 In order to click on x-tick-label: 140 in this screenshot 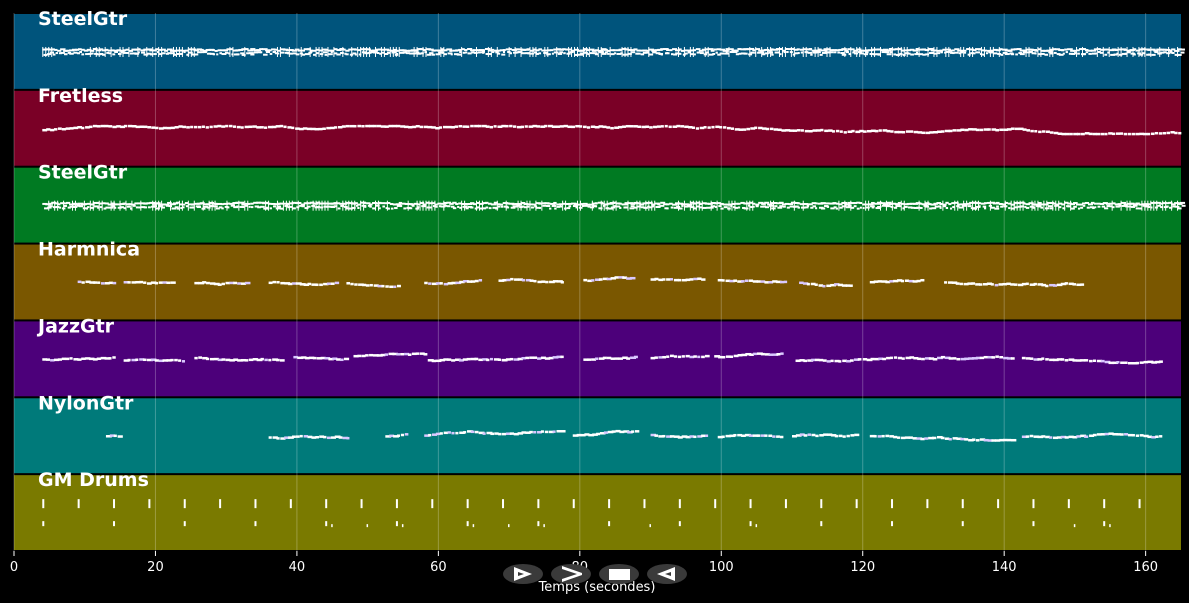, I will do `click(1004, 567)`.